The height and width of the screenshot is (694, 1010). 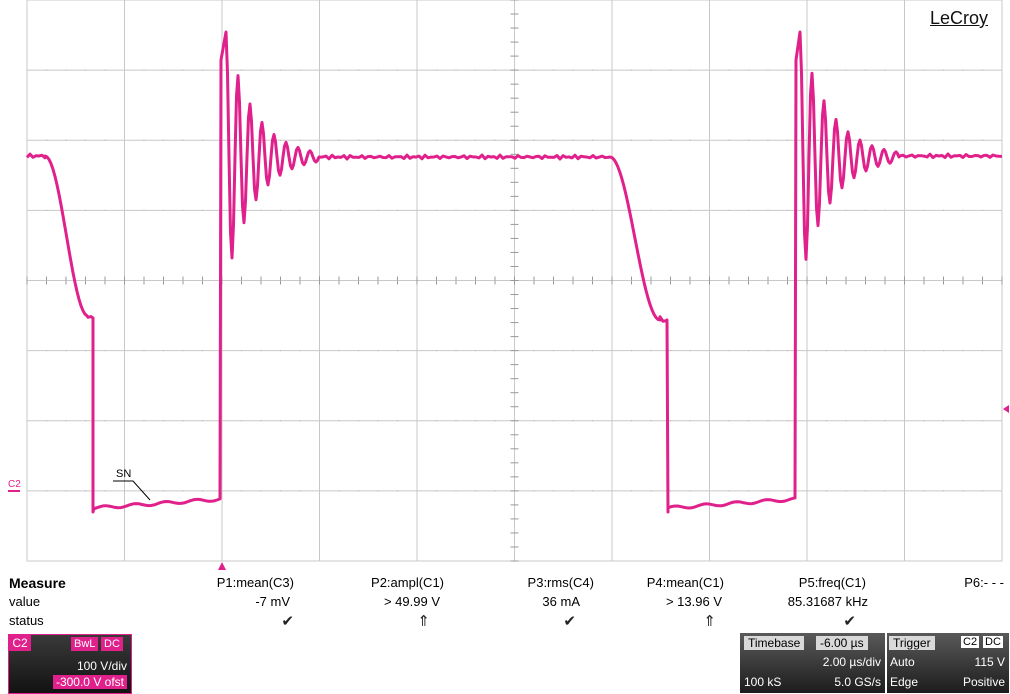 I want to click on trigger-descriptor: Trigger C2 DC Auto 115 V Edge Positive, so click(x=948, y=663).